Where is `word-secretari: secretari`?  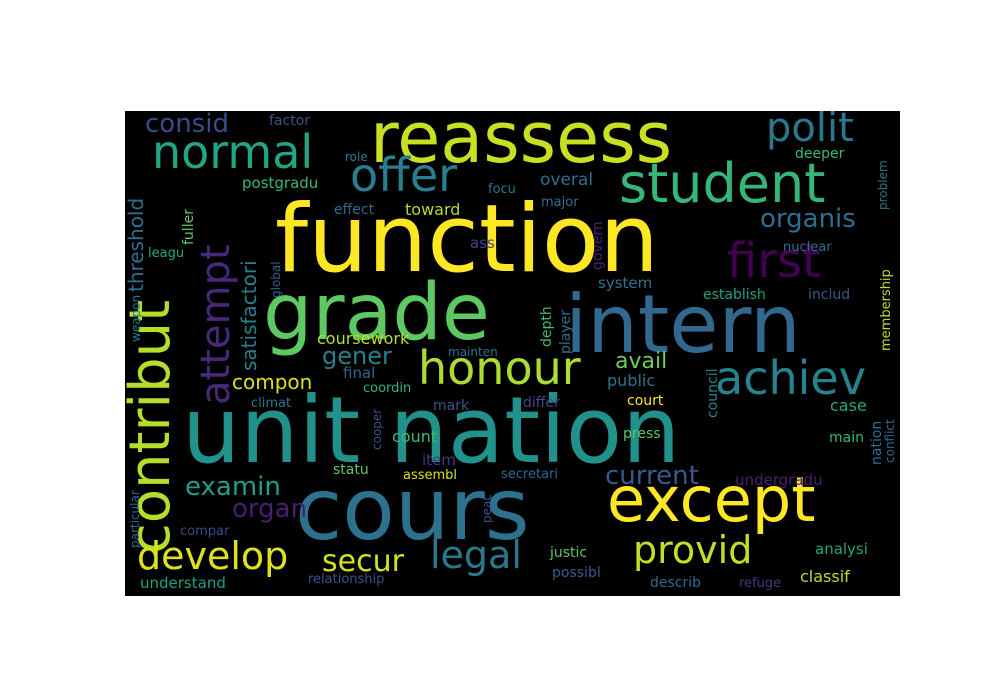
word-secretari: secretari is located at coordinates (529, 474).